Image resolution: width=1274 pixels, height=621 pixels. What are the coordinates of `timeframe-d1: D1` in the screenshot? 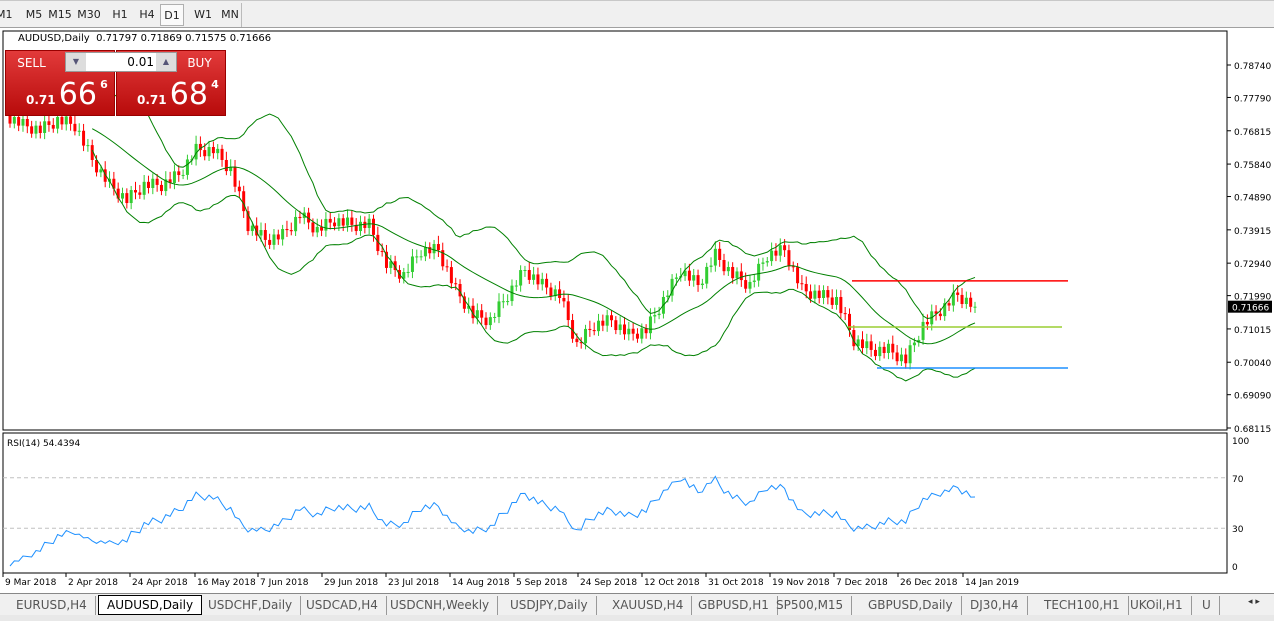 It's located at (172, 15).